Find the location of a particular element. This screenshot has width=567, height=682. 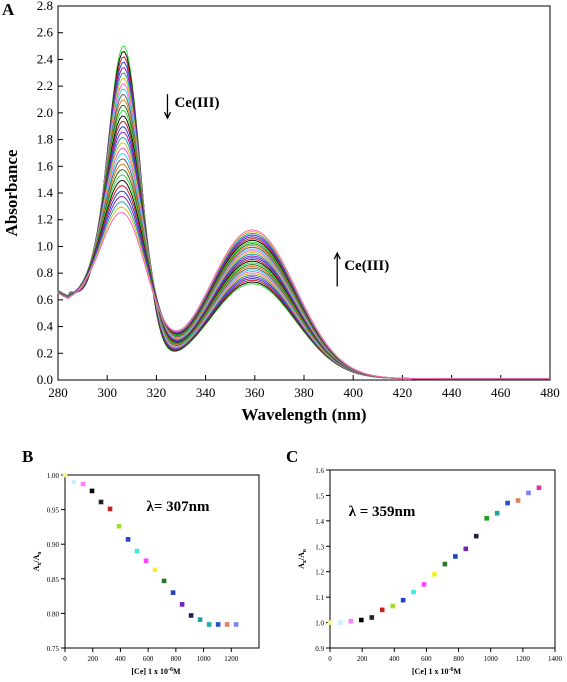

y-tick-label: 1.5 is located at coordinates (319, 496).